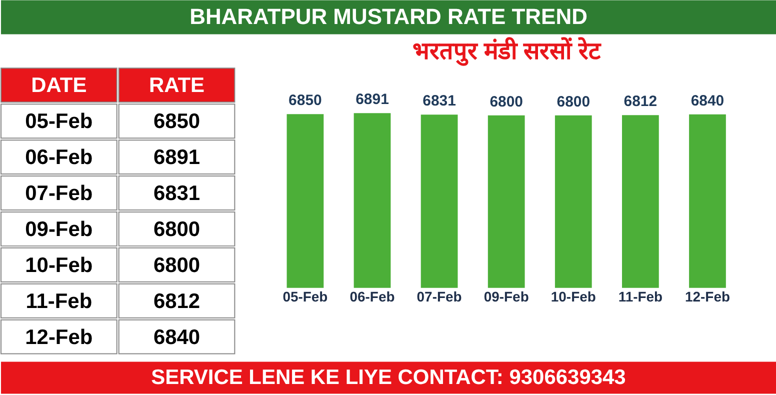 This screenshot has width=776, height=395. What do you see at coordinates (506, 296) in the screenshot?
I see `x-tick-label: 09-Feb` at bounding box center [506, 296].